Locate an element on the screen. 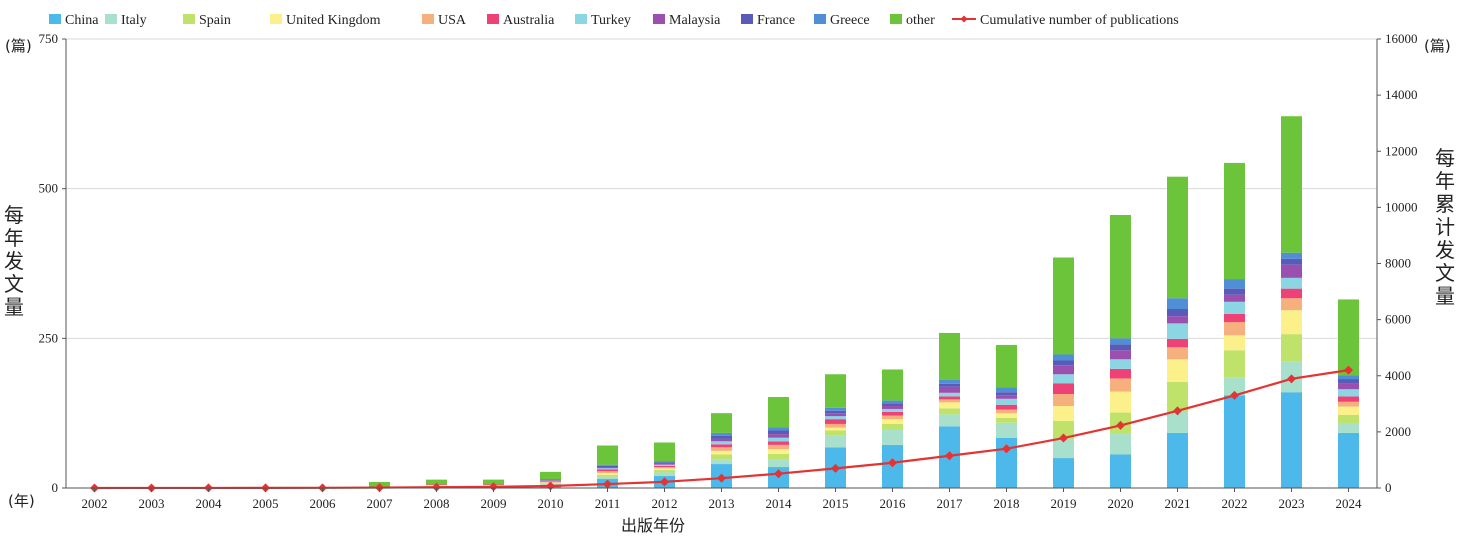 The height and width of the screenshot is (547, 1459). x-tick-label: 2006 is located at coordinates (323, 503).